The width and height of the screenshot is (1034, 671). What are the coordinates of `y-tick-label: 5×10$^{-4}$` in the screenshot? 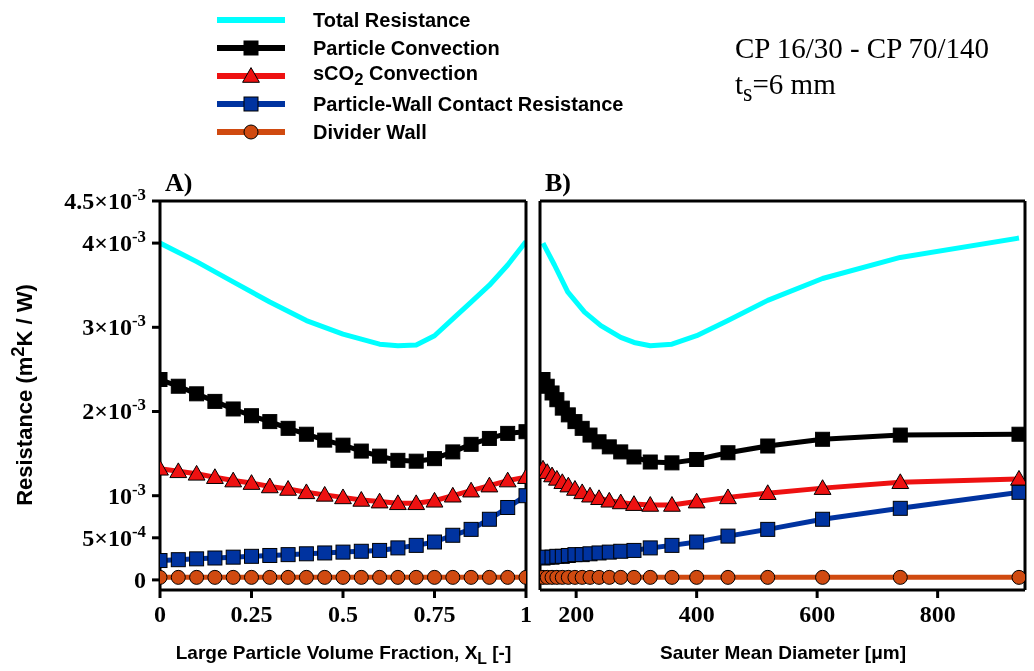 It's located at (114, 536).